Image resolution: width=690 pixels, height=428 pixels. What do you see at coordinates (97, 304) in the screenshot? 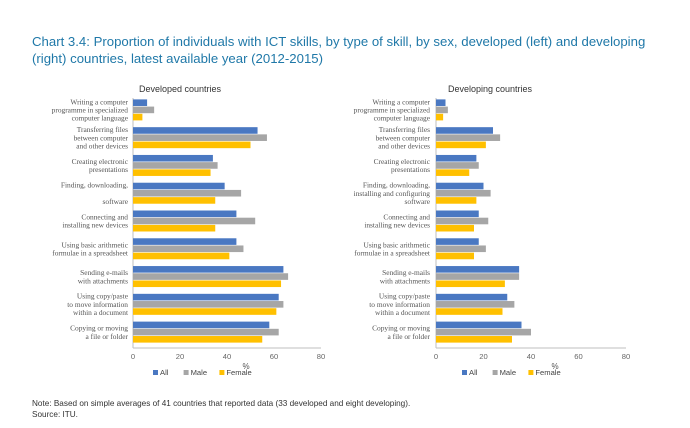
I see `developed-category-label: to move information` at bounding box center [97, 304].